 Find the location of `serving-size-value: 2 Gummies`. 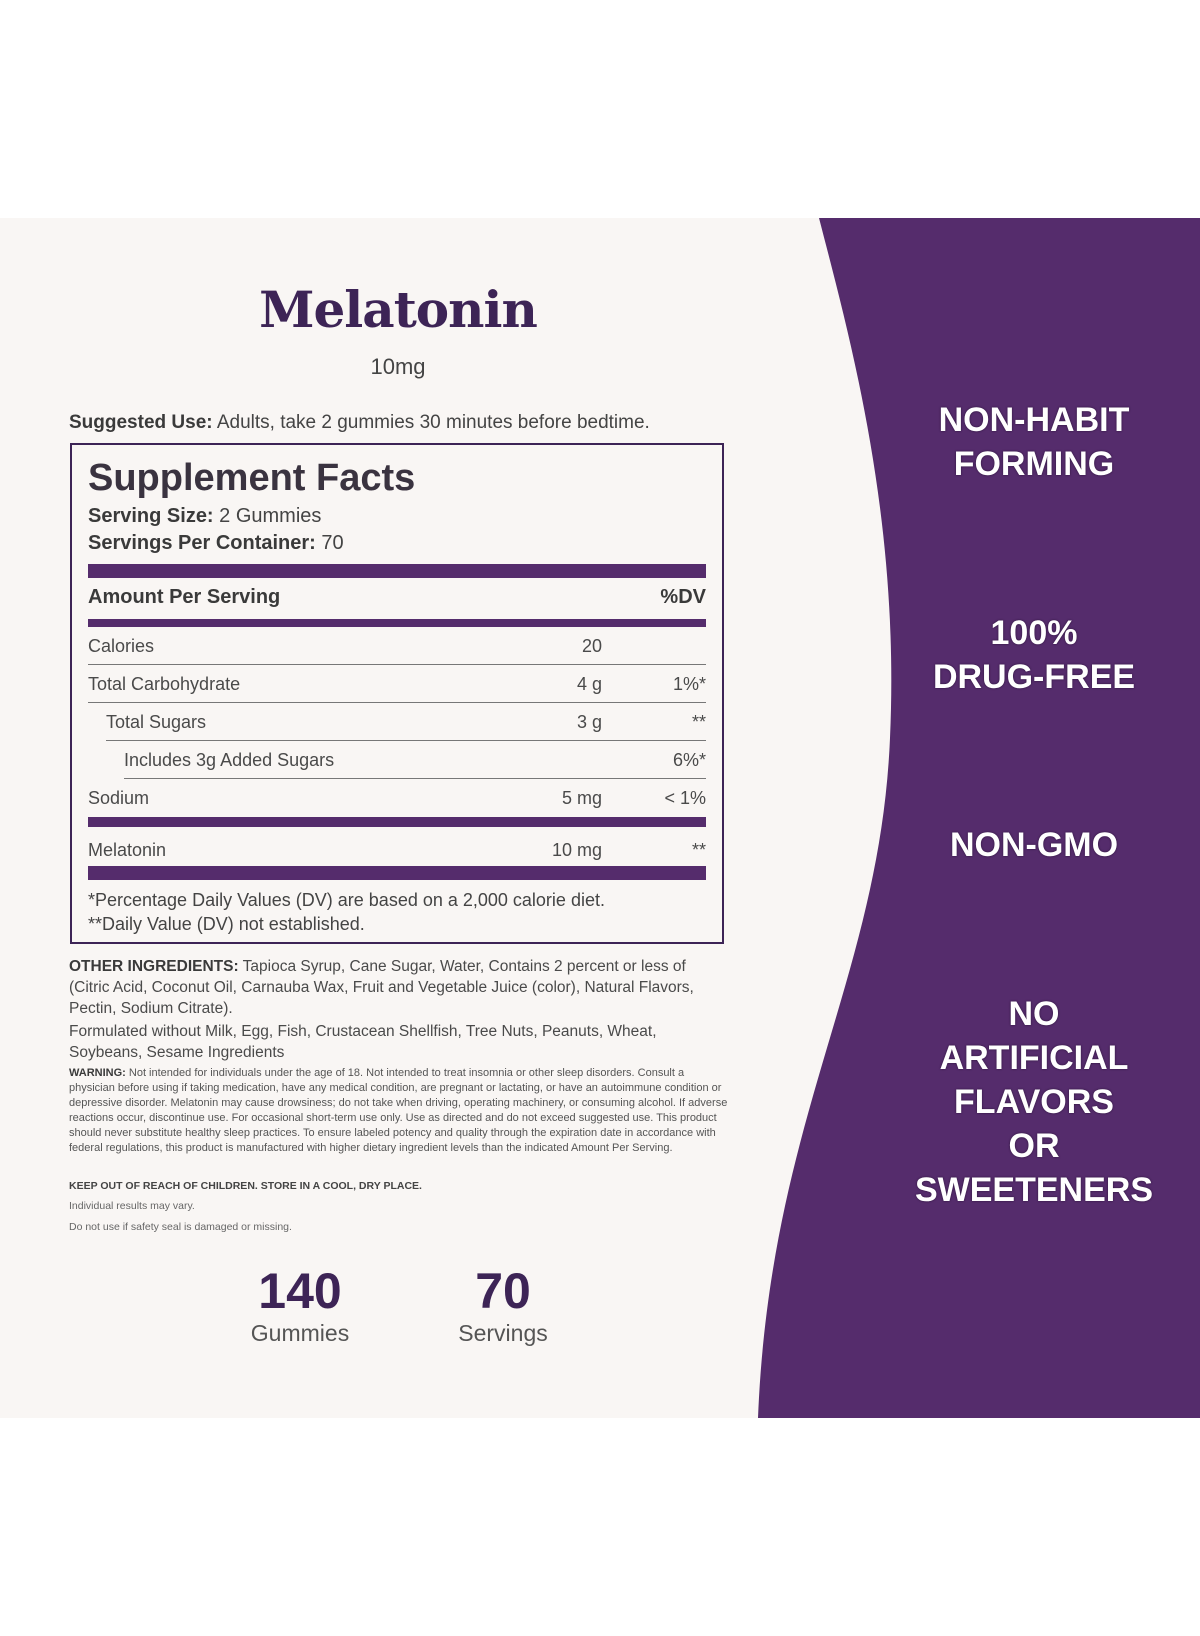

serving-size-value: 2 Gummies is located at coordinates (267, 516).